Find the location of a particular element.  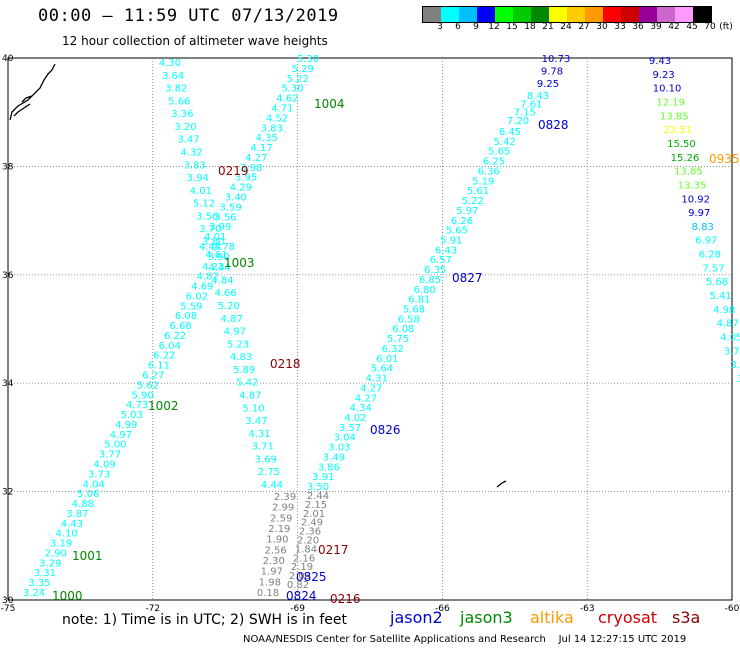

wave-height-value: 3.04 is located at coordinates (345, 438).